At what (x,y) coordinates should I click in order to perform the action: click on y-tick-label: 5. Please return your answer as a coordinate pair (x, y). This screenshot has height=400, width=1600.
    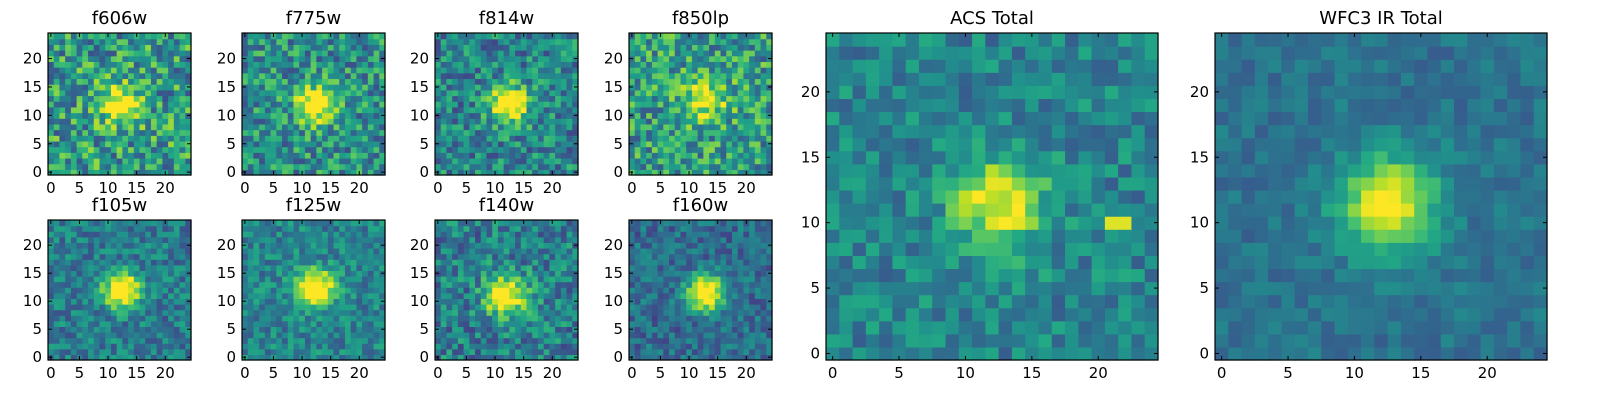
    Looking at the image, I should click on (37, 144).